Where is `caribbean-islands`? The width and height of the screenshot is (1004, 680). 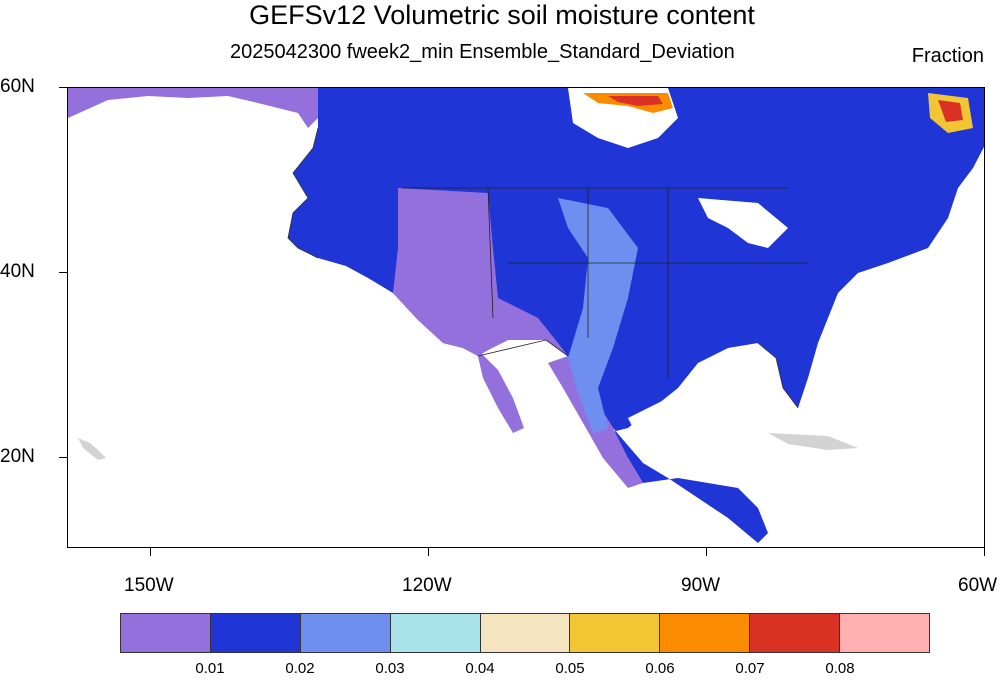 caribbean-islands is located at coordinates (813, 441).